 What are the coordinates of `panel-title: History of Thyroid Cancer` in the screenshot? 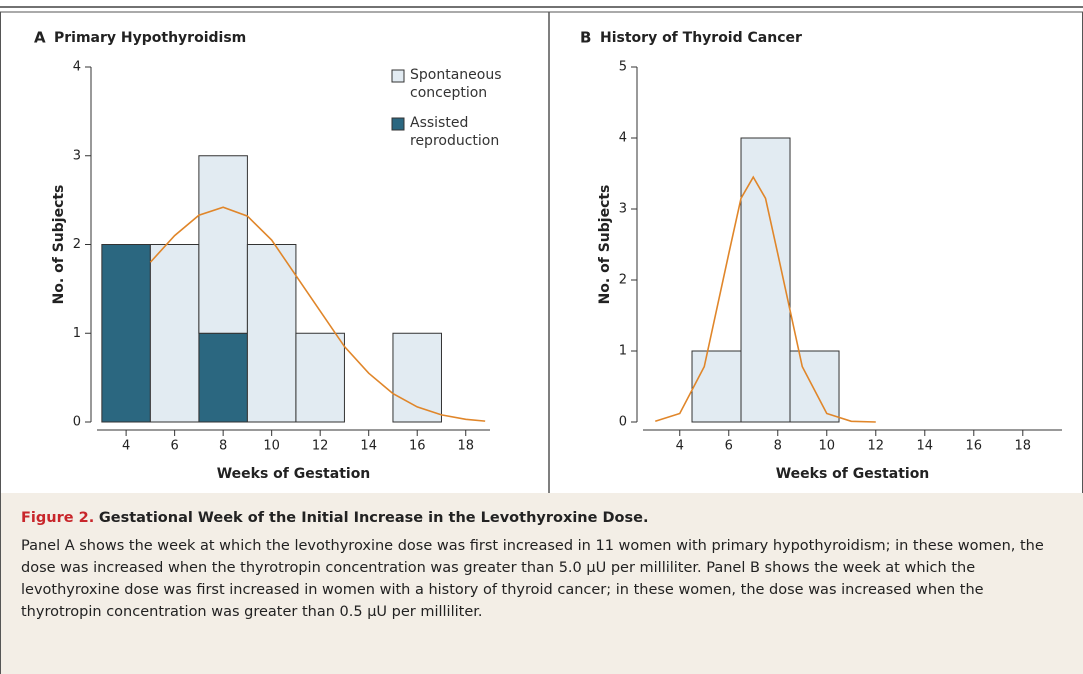 It's located at (701, 38).